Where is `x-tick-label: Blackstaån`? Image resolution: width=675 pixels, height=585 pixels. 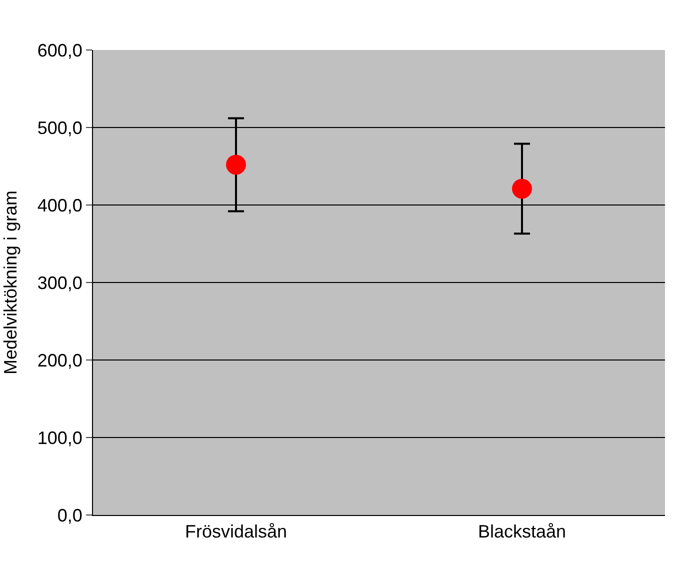
x-tick-label: Blackstaån is located at coordinates (522, 532).